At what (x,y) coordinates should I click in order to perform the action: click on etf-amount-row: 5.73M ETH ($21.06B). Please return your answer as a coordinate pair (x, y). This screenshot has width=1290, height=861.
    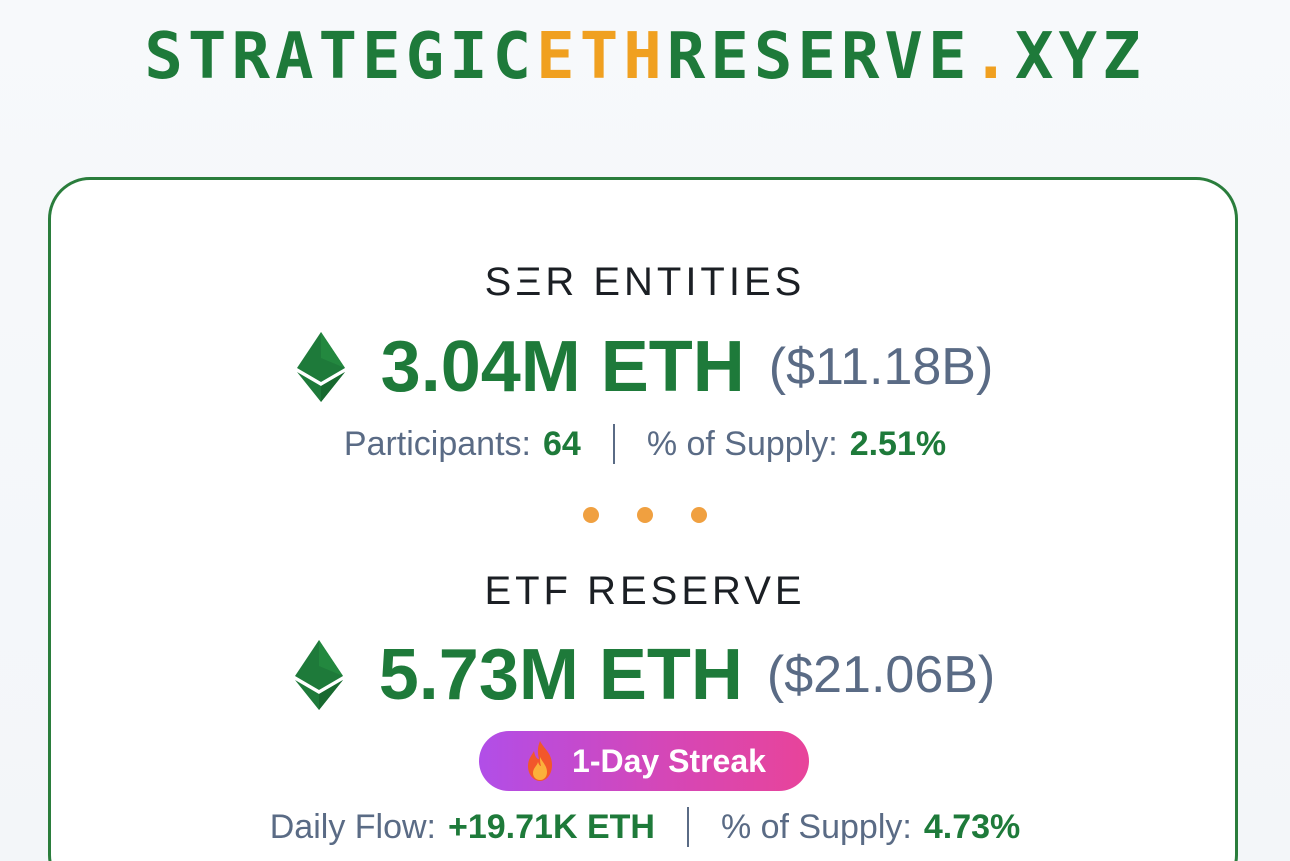
    Looking at the image, I should click on (645, 675).